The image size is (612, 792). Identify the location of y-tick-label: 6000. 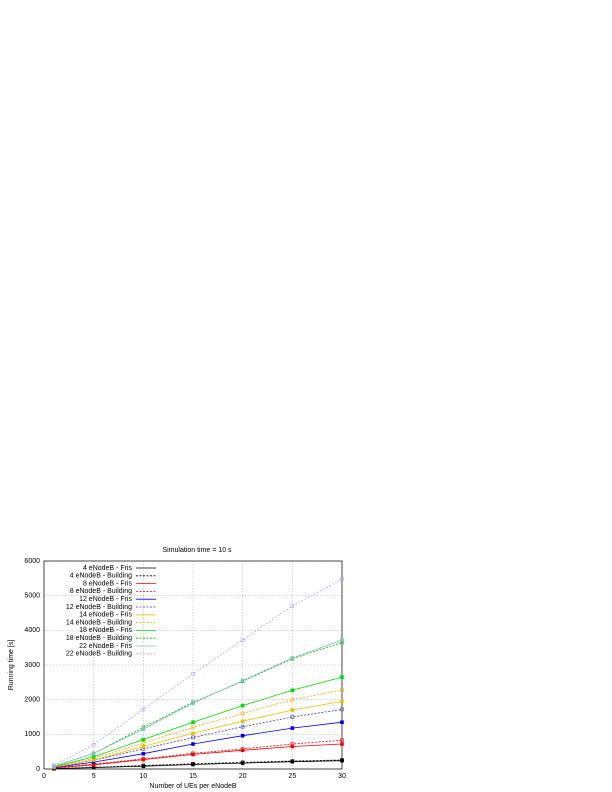
(32, 561).